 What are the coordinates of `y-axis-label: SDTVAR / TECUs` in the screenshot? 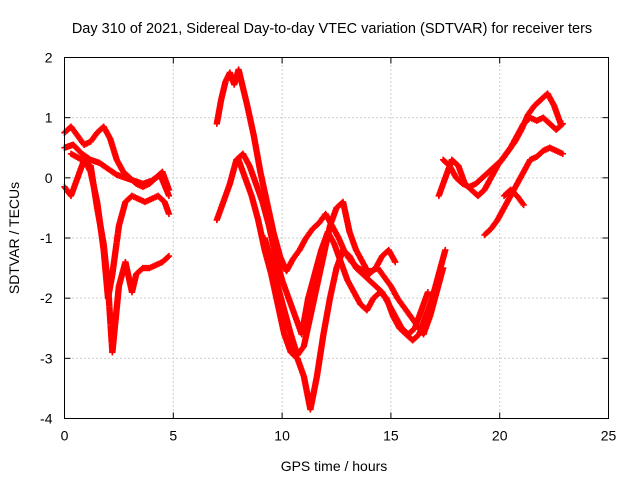 It's located at (14, 238).